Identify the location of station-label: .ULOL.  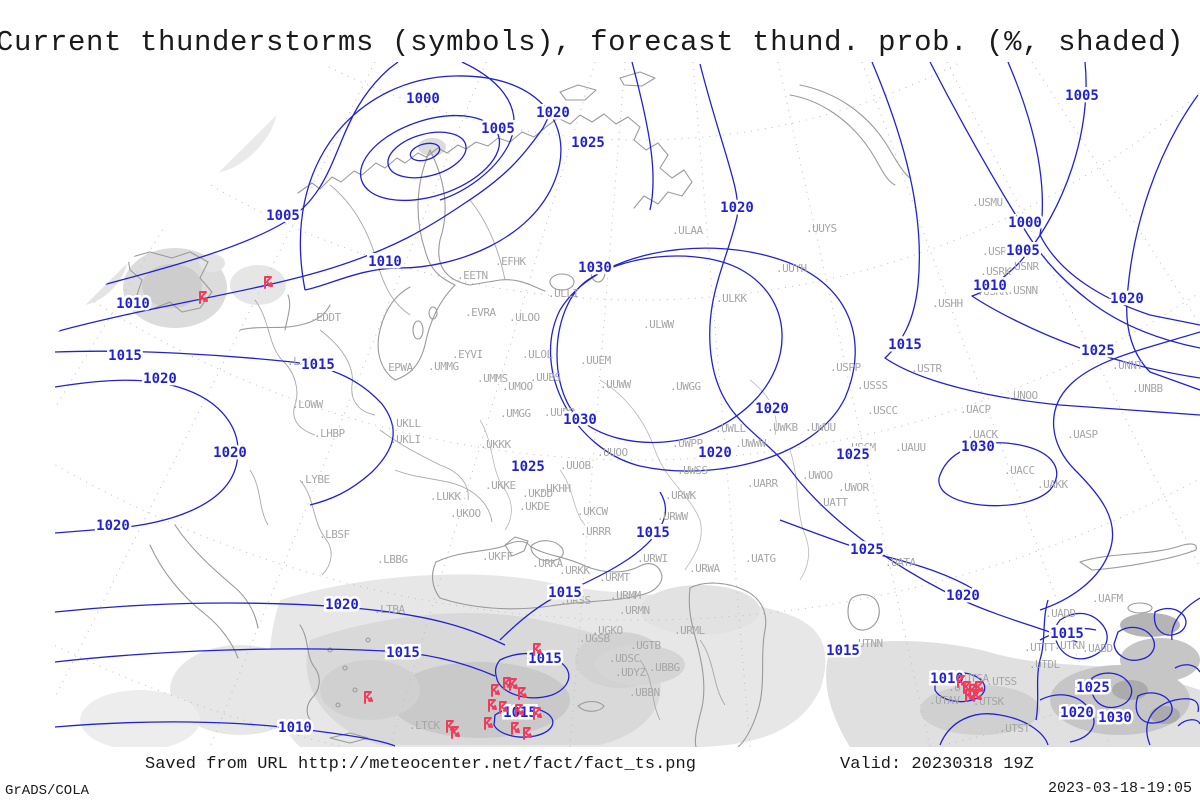
(537, 354).